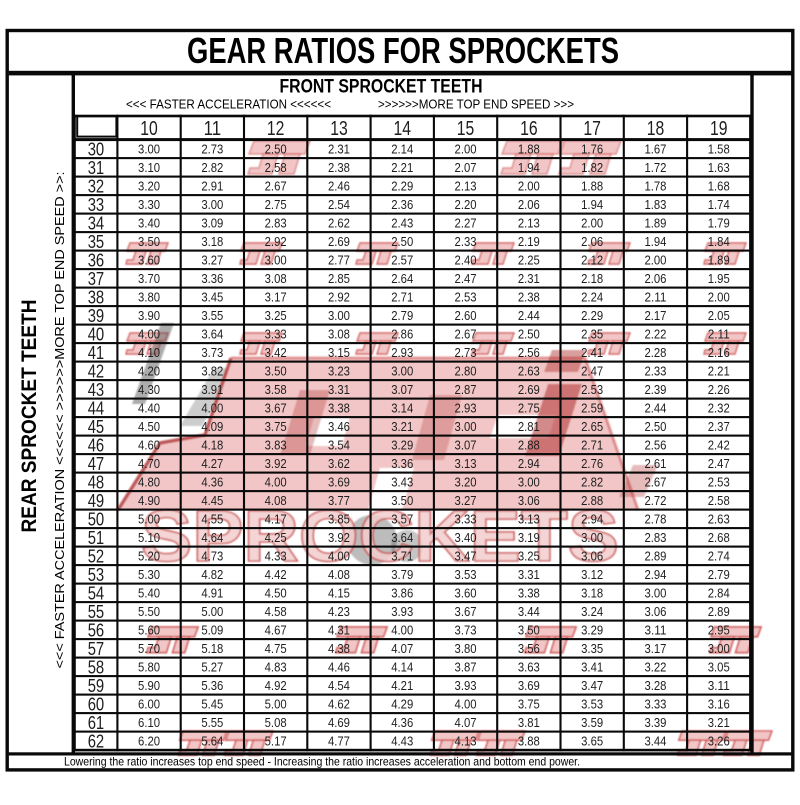 This screenshot has height=805, width=800. What do you see at coordinates (719, 222) in the screenshot?
I see `svg-text: 1.79` at bounding box center [719, 222].